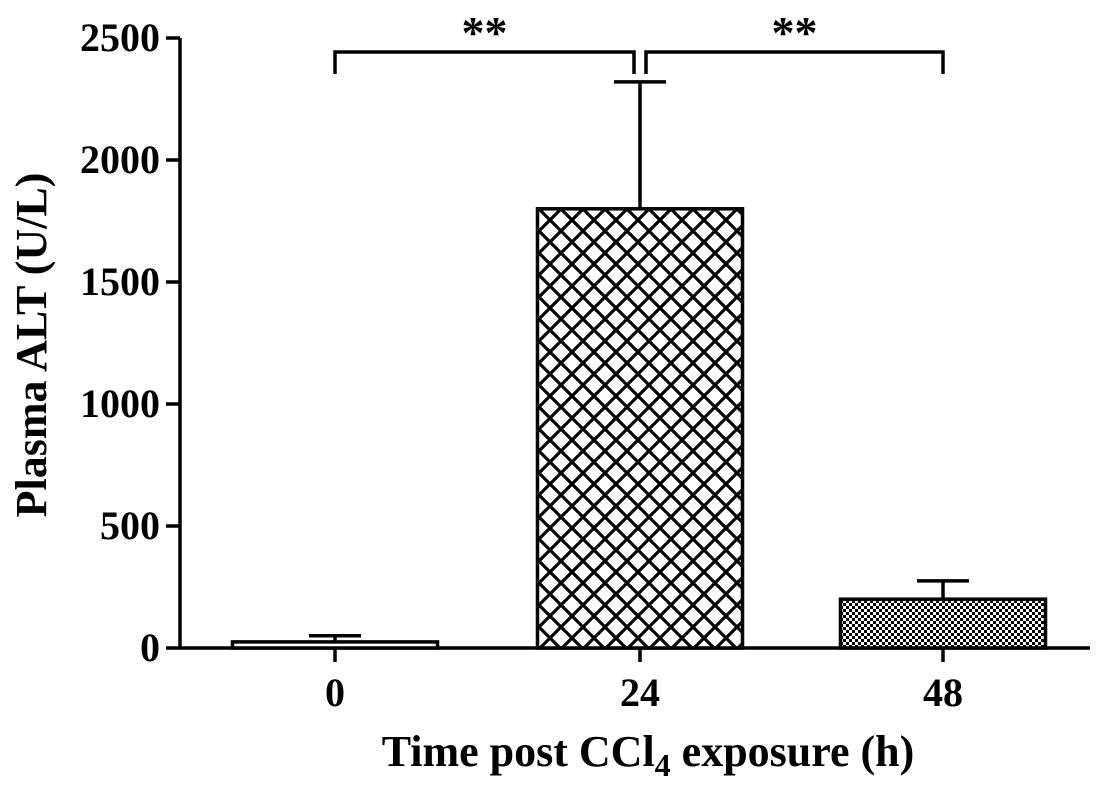 The width and height of the screenshot is (1111, 796). I want to click on x-axis-label-tail: exposure (h), so click(793, 751).